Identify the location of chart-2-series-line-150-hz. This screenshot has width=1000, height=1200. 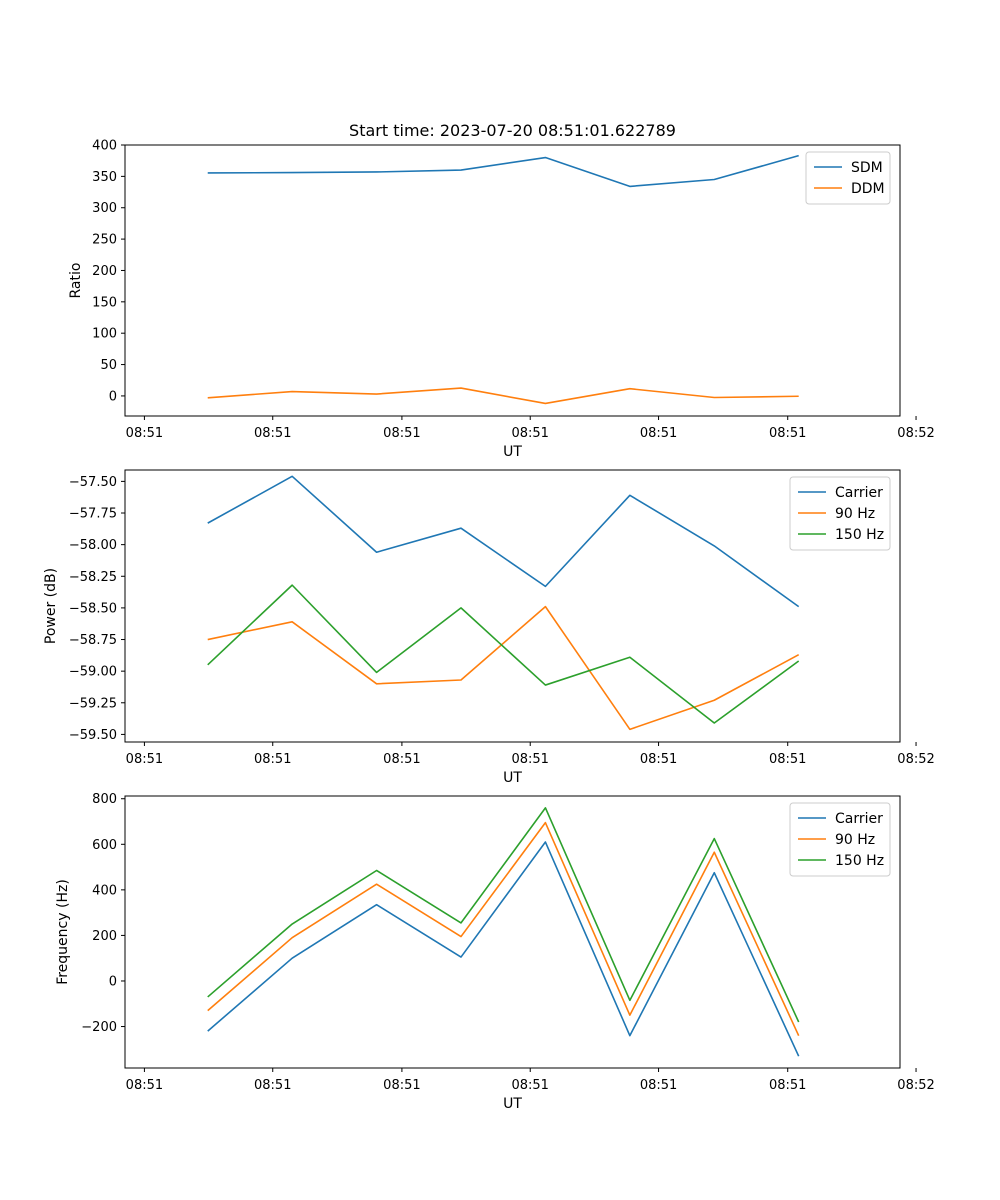
(503, 915).